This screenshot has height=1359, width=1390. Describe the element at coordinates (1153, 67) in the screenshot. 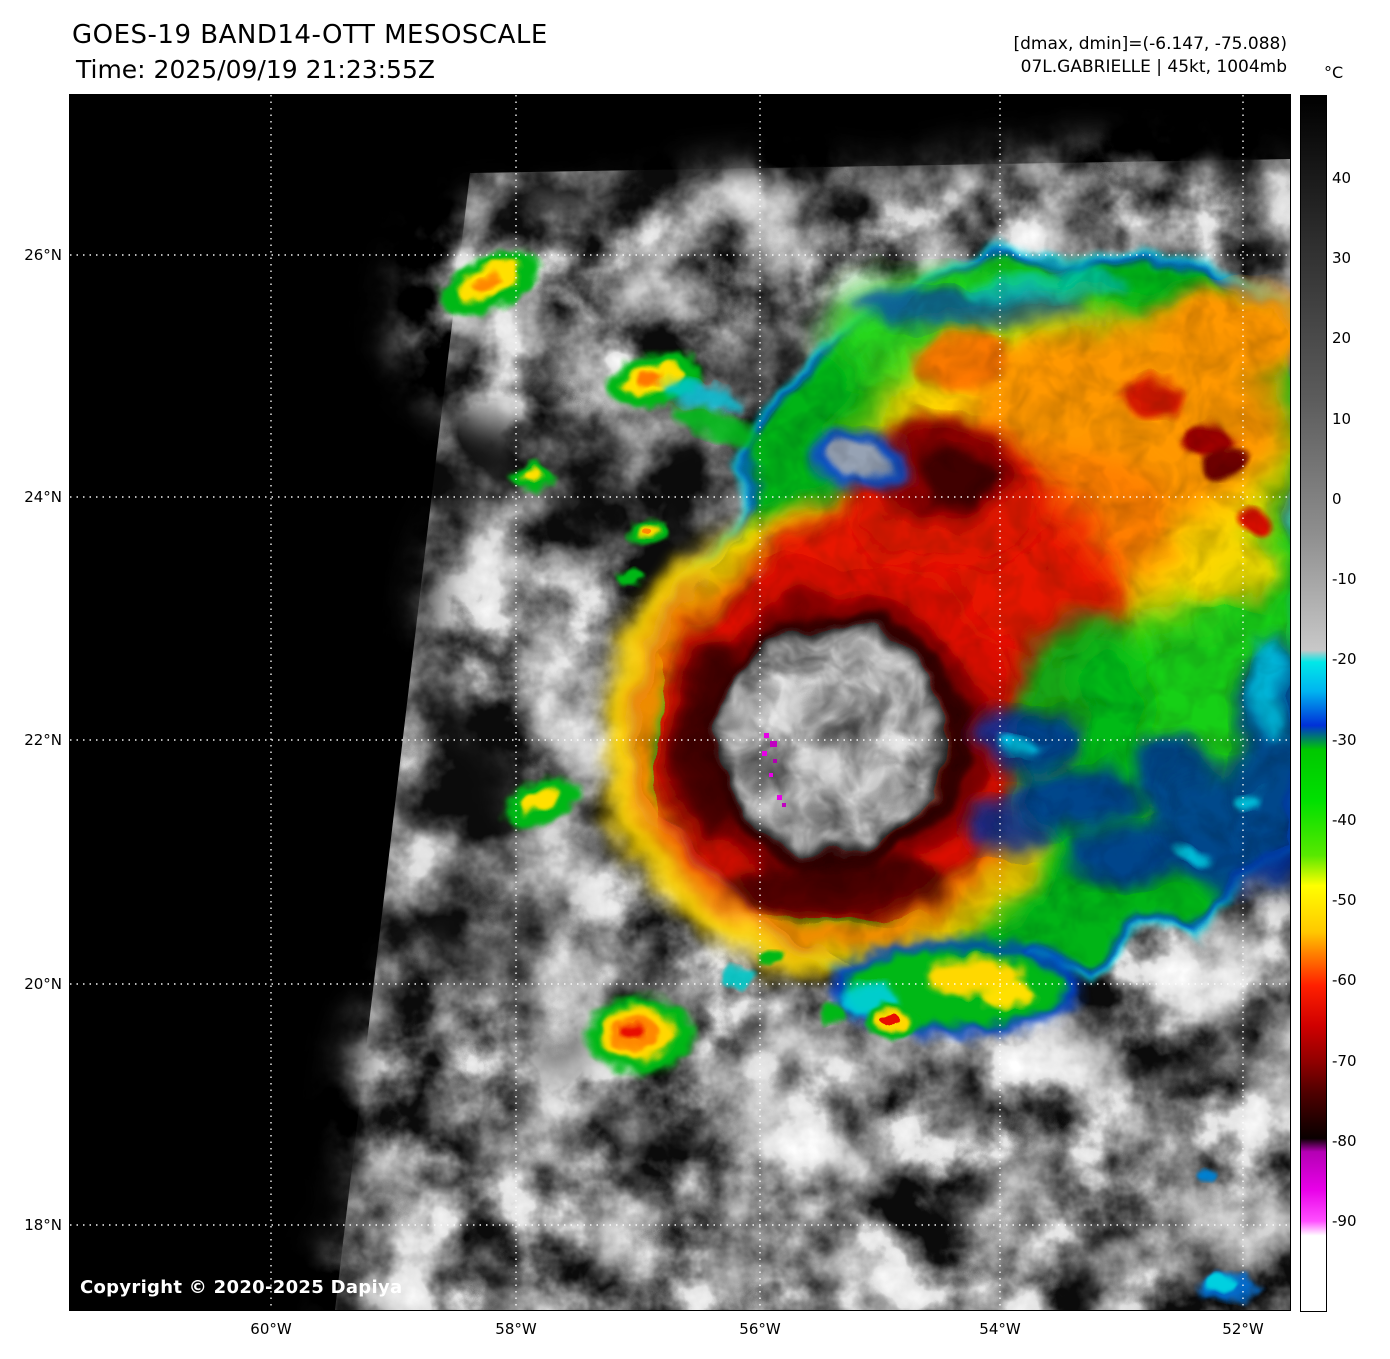

I see `storm-info: 07L.GABRIELLE | 45kt, 1004mb` at that location.